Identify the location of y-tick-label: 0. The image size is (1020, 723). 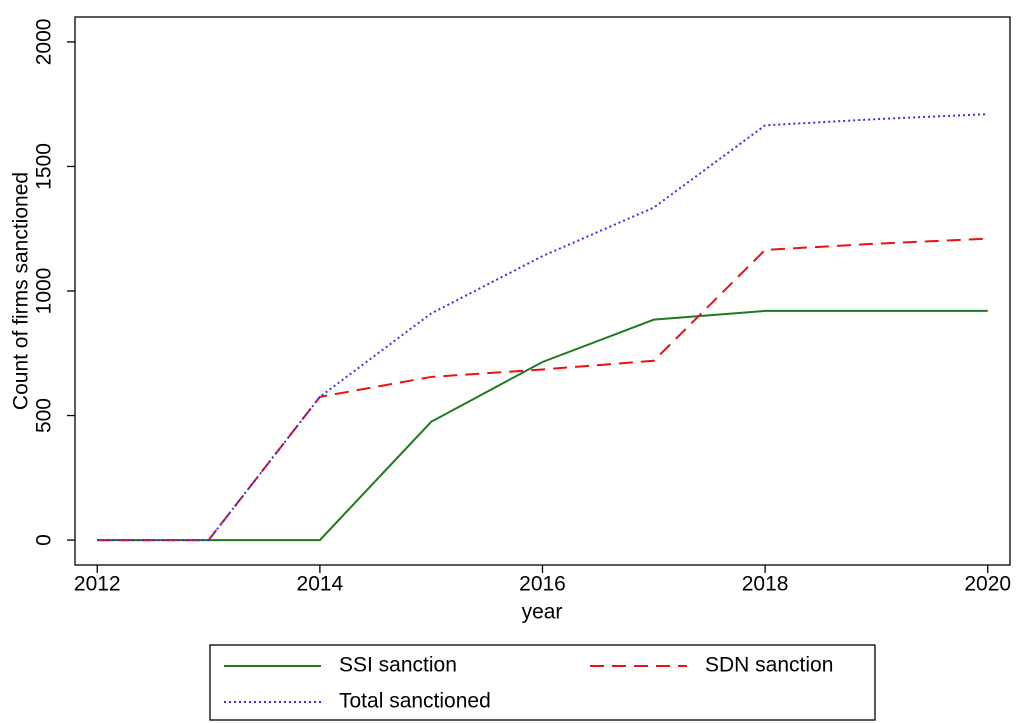
(44, 540).